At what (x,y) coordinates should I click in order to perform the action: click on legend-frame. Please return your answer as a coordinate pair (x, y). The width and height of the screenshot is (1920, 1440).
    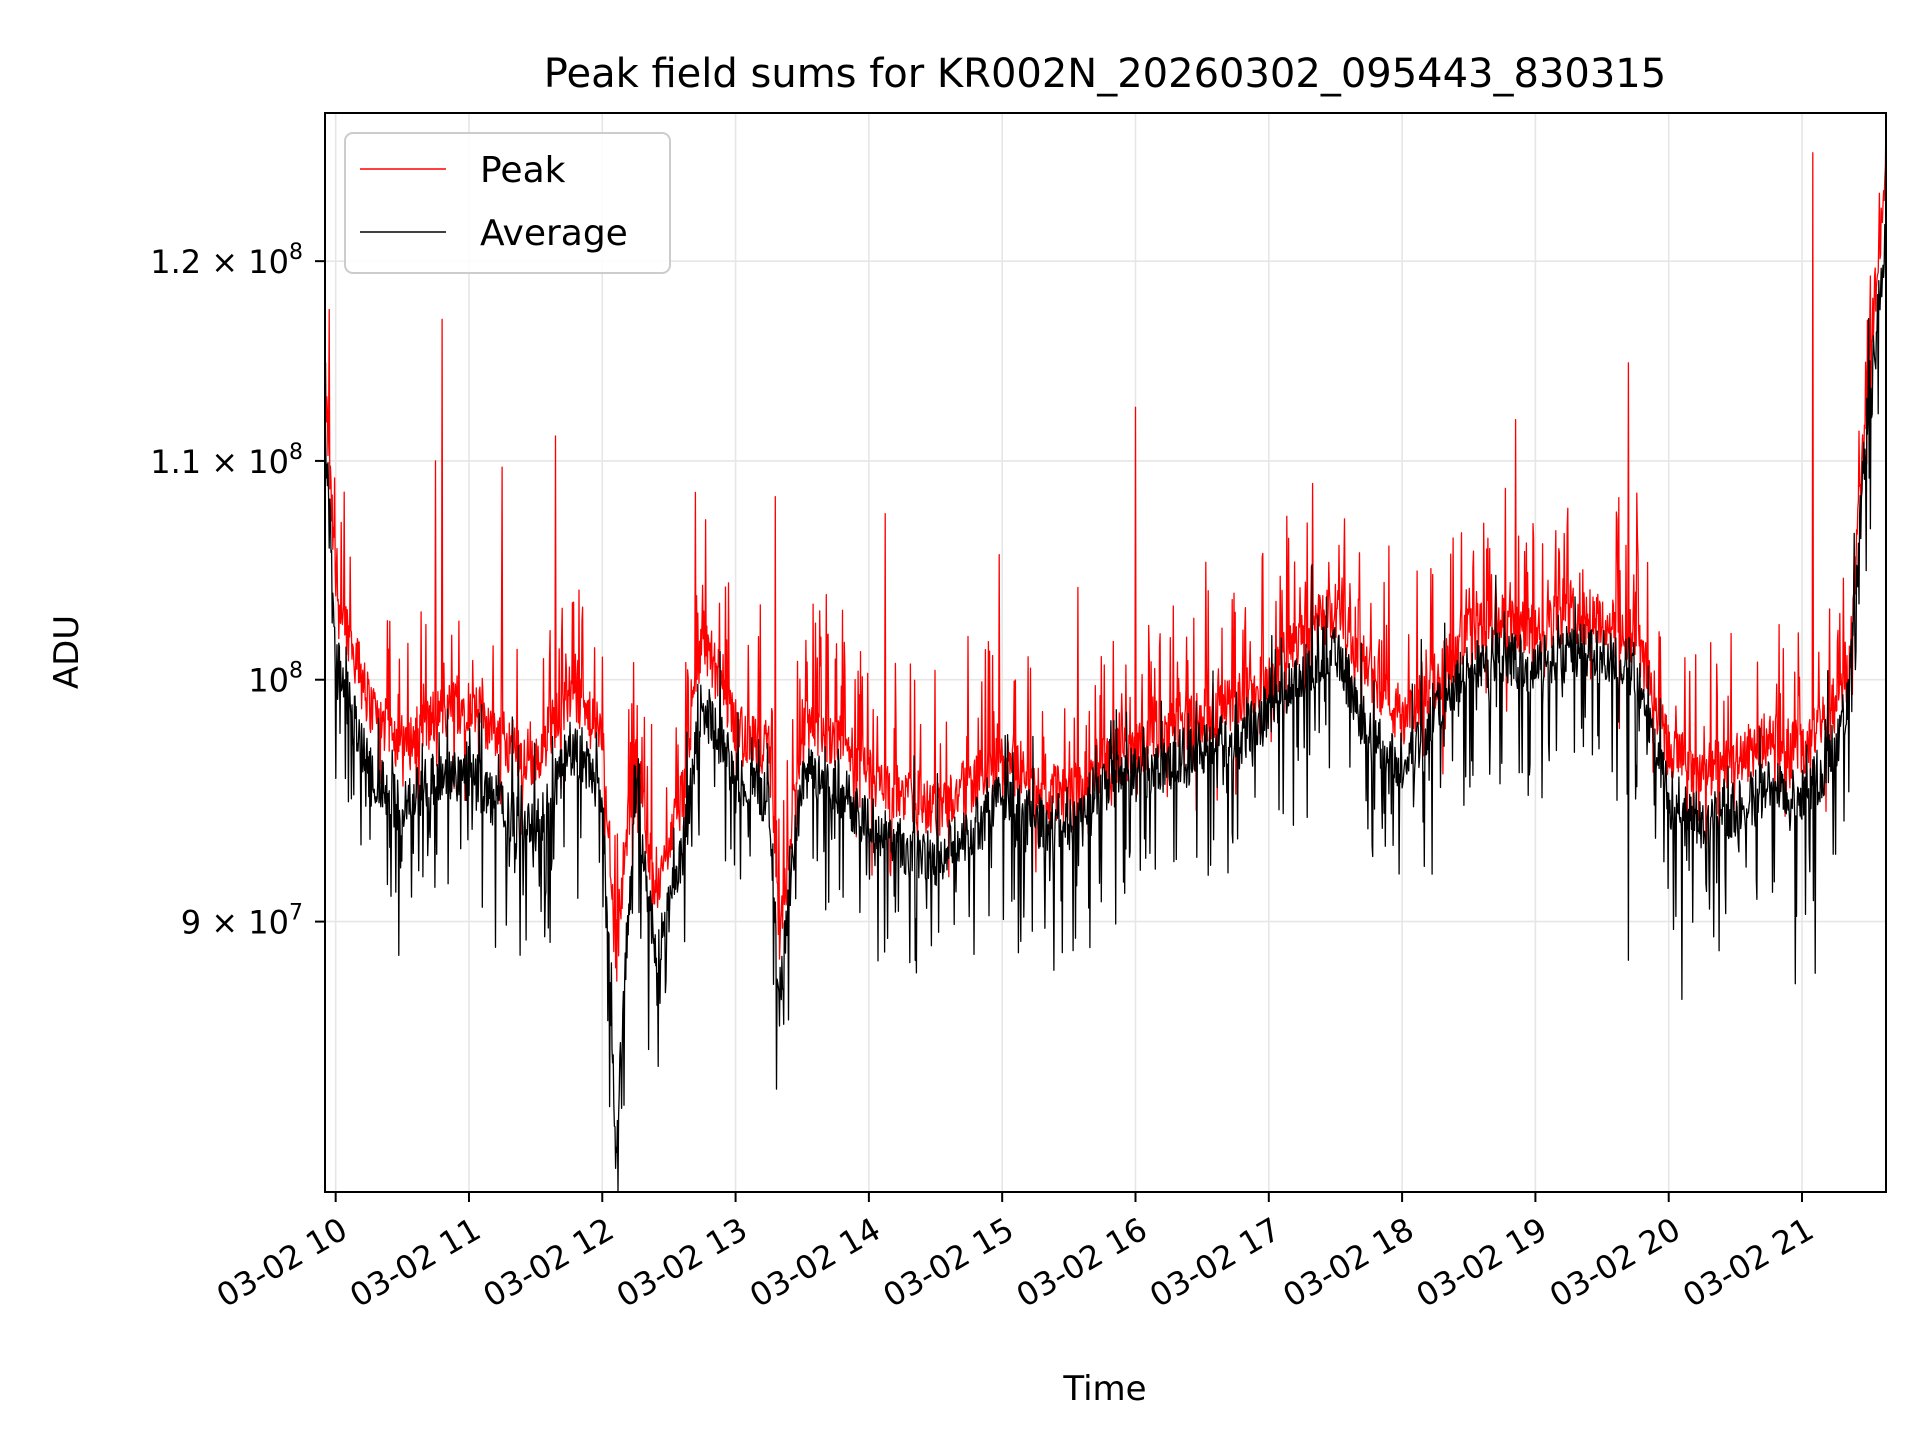
    Looking at the image, I should click on (507, 203).